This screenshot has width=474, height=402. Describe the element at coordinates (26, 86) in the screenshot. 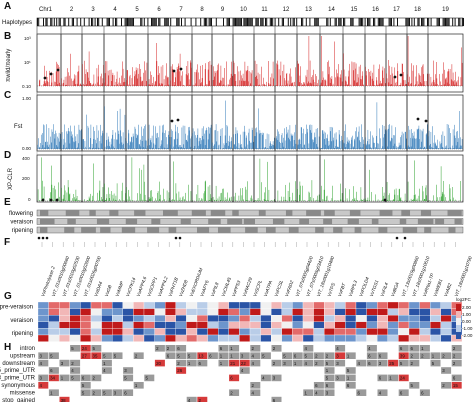

I see `pi-tick-bottom: 0.10` at that location.